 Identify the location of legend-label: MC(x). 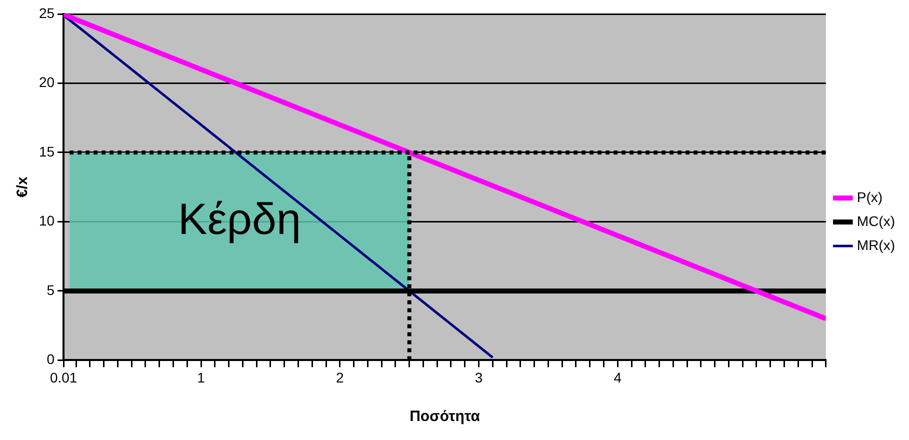
(876, 220).